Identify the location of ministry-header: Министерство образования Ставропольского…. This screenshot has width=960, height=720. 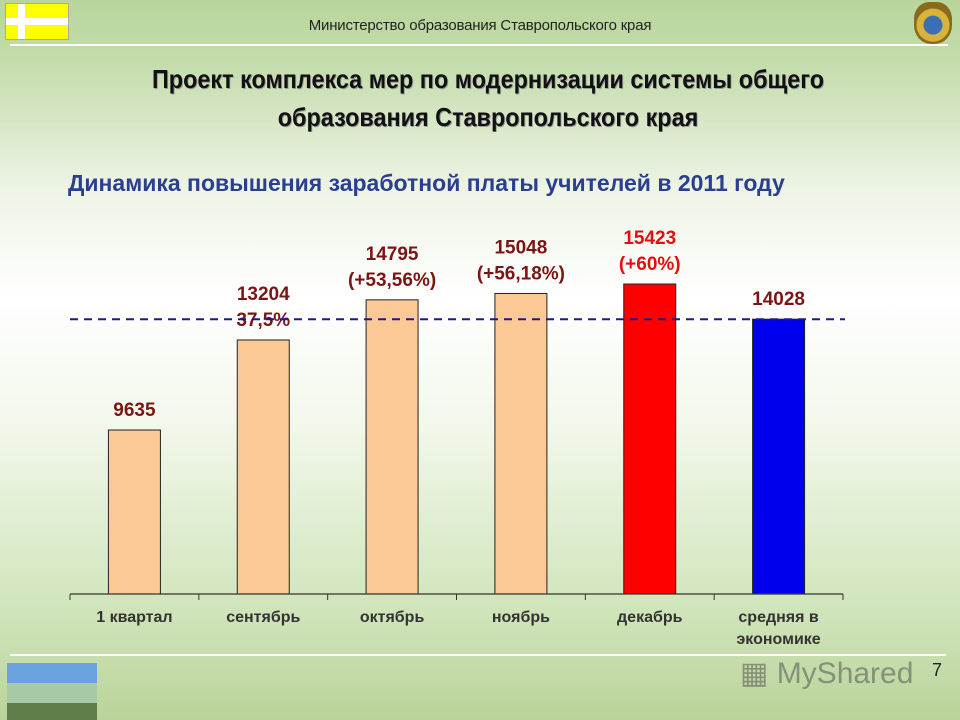
(480, 25).